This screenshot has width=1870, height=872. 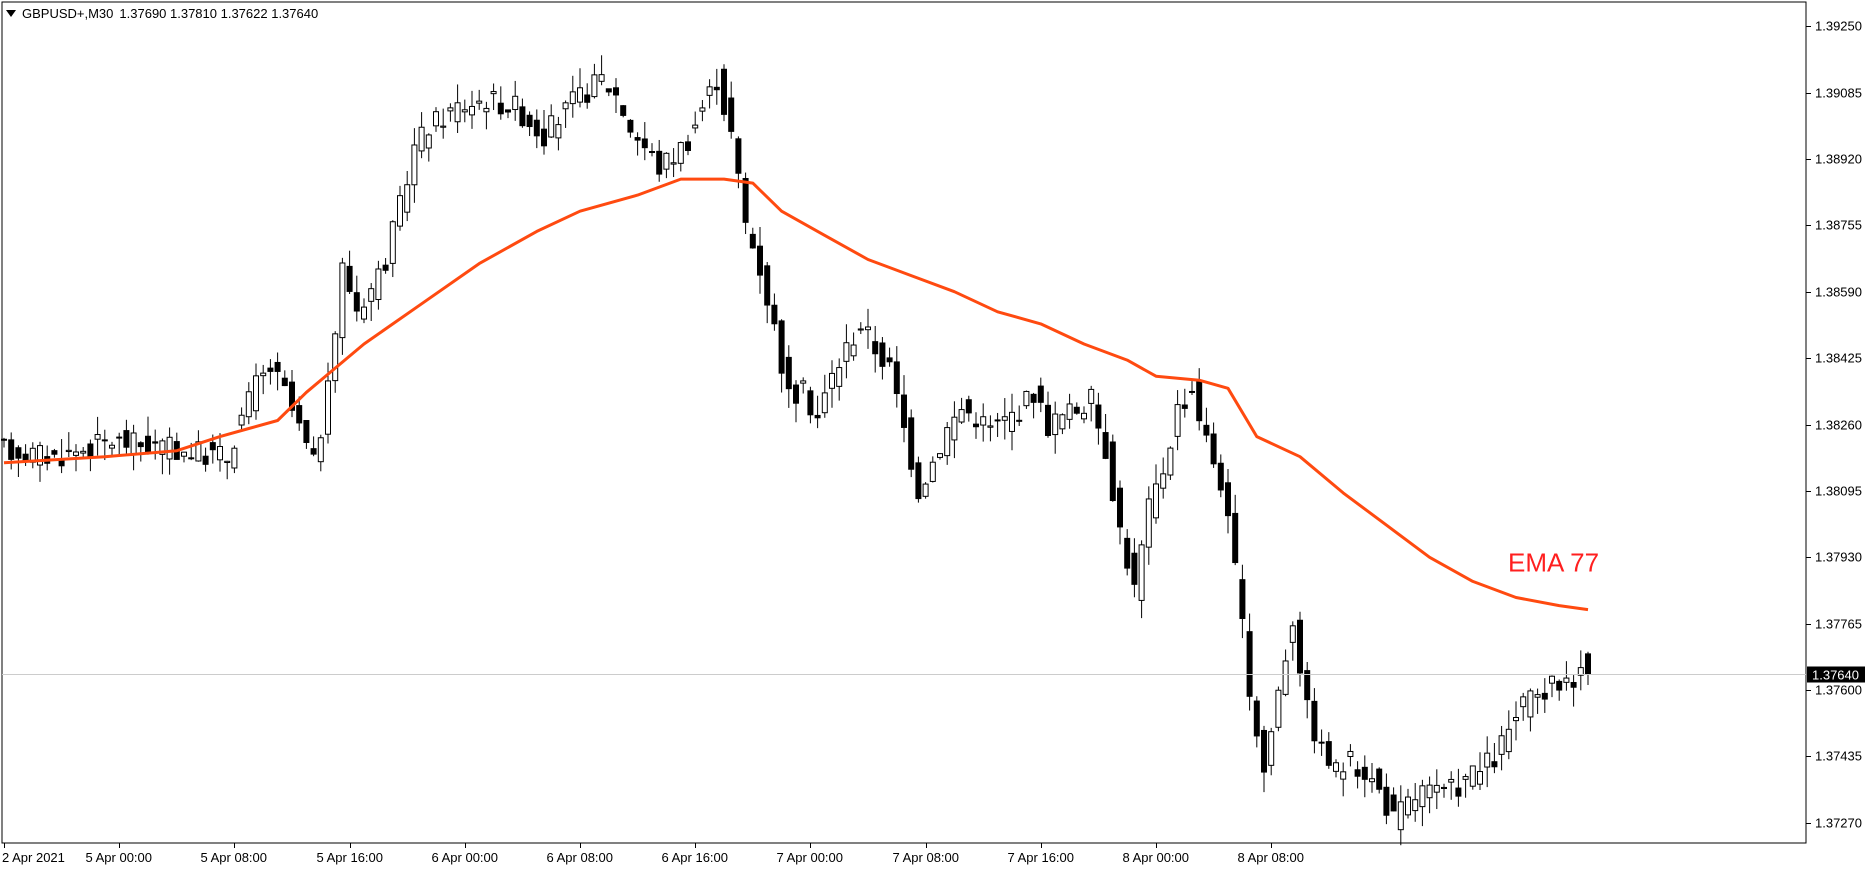 What do you see at coordinates (1553, 563) in the screenshot?
I see `ema-label: EMA 77` at bounding box center [1553, 563].